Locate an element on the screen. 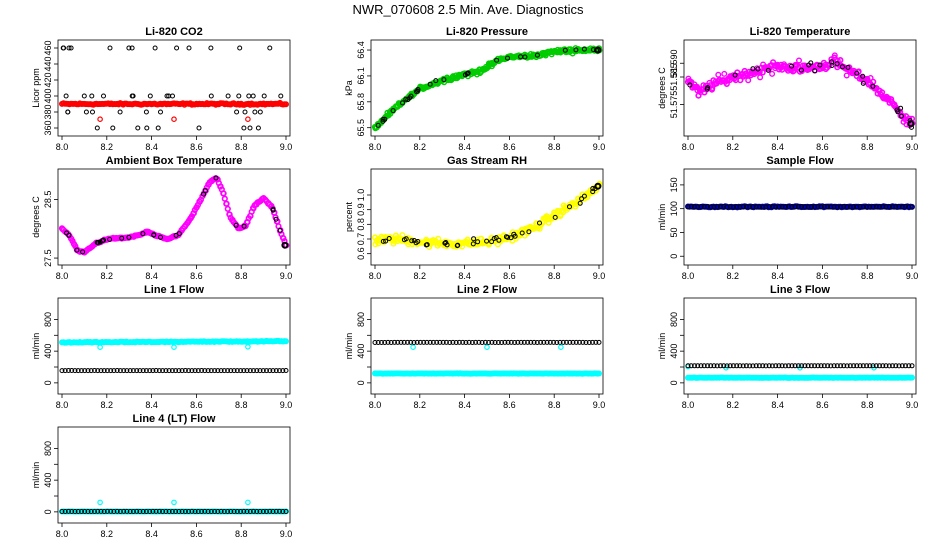 The width and height of the screenshot is (936, 540). x-tick-label-pressure: 9.0 is located at coordinates (599, 147).